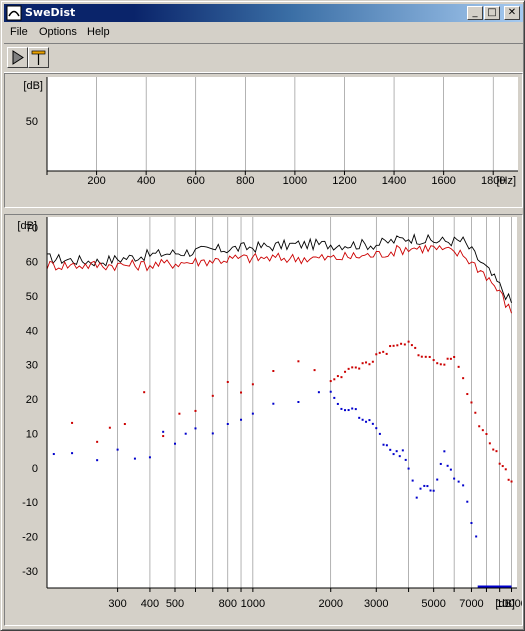 The width and height of the screenshot is (525, 631). Describe the element at coordinates (38, 57) in the screenshot. I see `marker-button` at that location.